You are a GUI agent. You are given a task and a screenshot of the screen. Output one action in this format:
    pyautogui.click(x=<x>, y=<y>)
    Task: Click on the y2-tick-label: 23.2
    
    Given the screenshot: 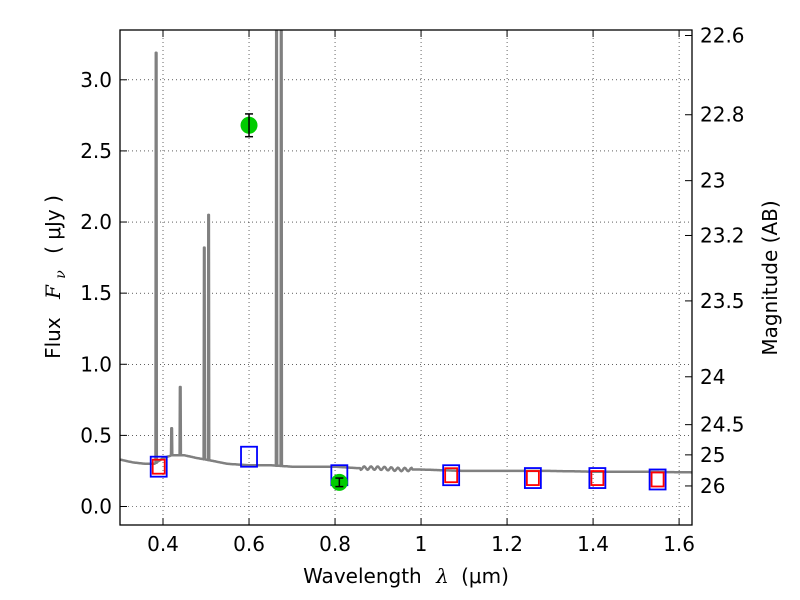 What is the action you would take?
    pyautogui.click(x=722, y=235)
    